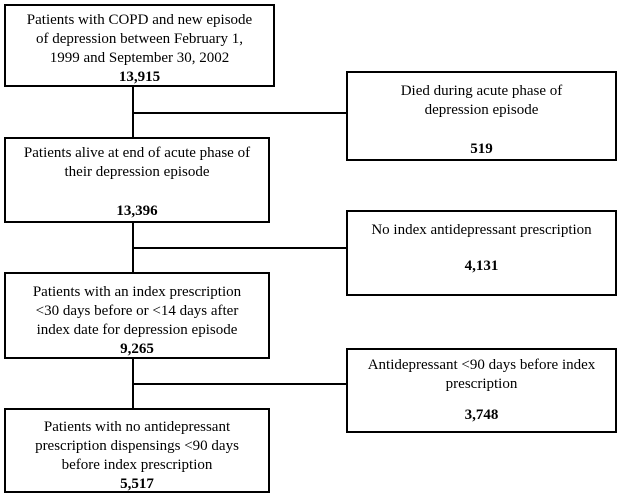  Describe the element at coordinates (481, 149) in the screenshot. I see `flow-box-count: 519` at that location.